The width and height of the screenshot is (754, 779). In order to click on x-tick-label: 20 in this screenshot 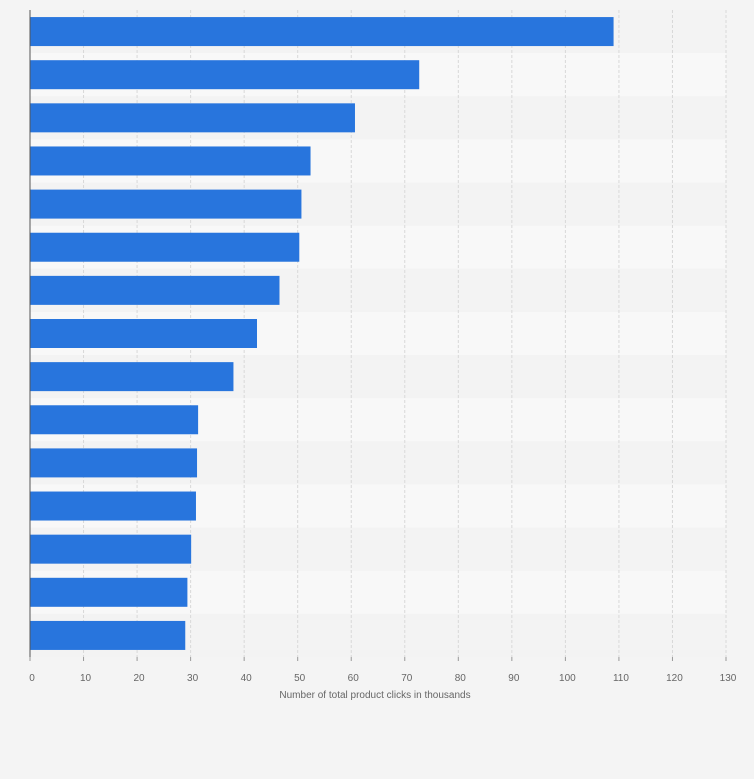, I will do `click(140, 678)`.